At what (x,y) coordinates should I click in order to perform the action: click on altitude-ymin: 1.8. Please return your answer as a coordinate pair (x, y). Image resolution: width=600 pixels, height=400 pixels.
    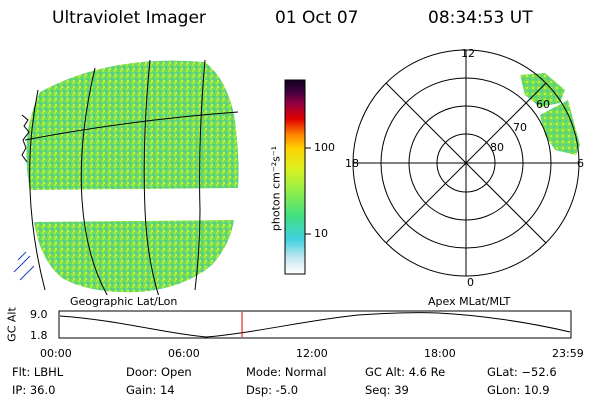
    Looking at the image, I should click on (39, 335).